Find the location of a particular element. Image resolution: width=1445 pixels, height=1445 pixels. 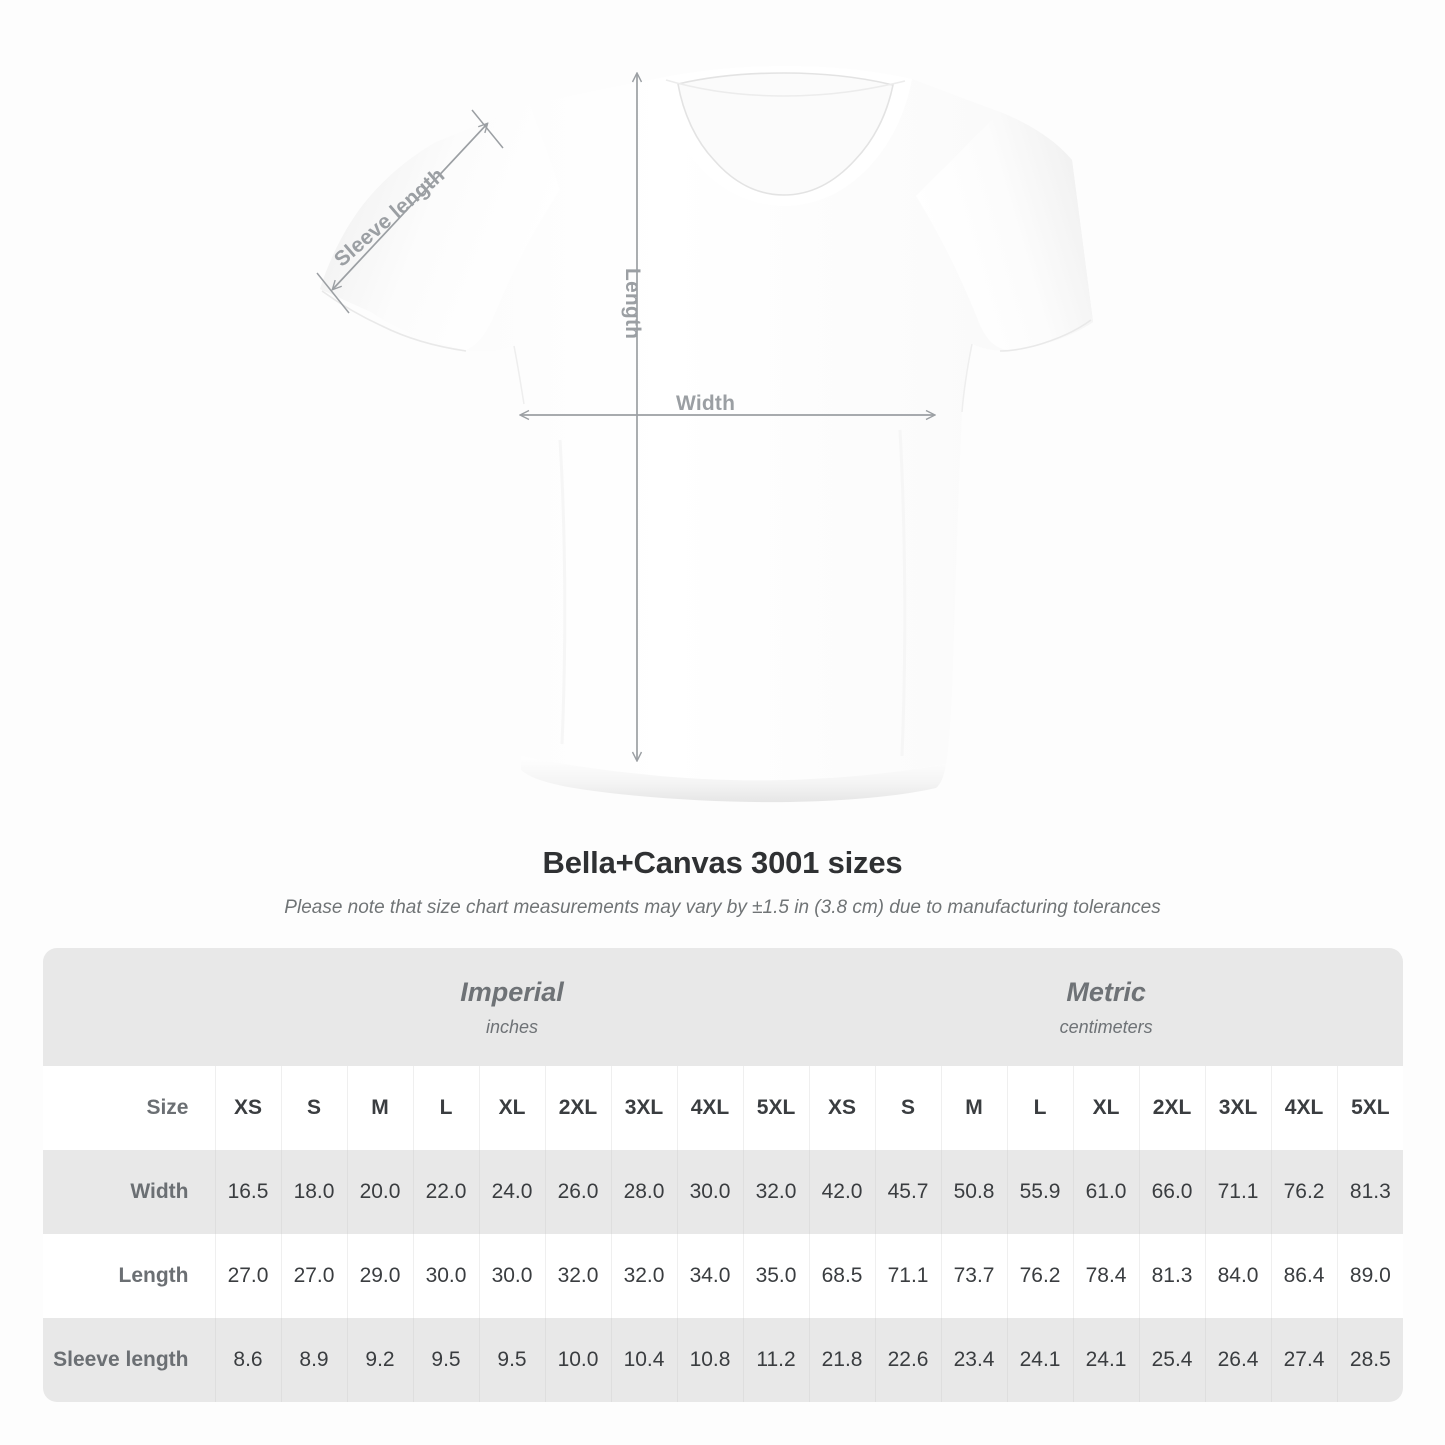

cell-length-l-imperial: 30.0 is located at coordinates (446, 1276).